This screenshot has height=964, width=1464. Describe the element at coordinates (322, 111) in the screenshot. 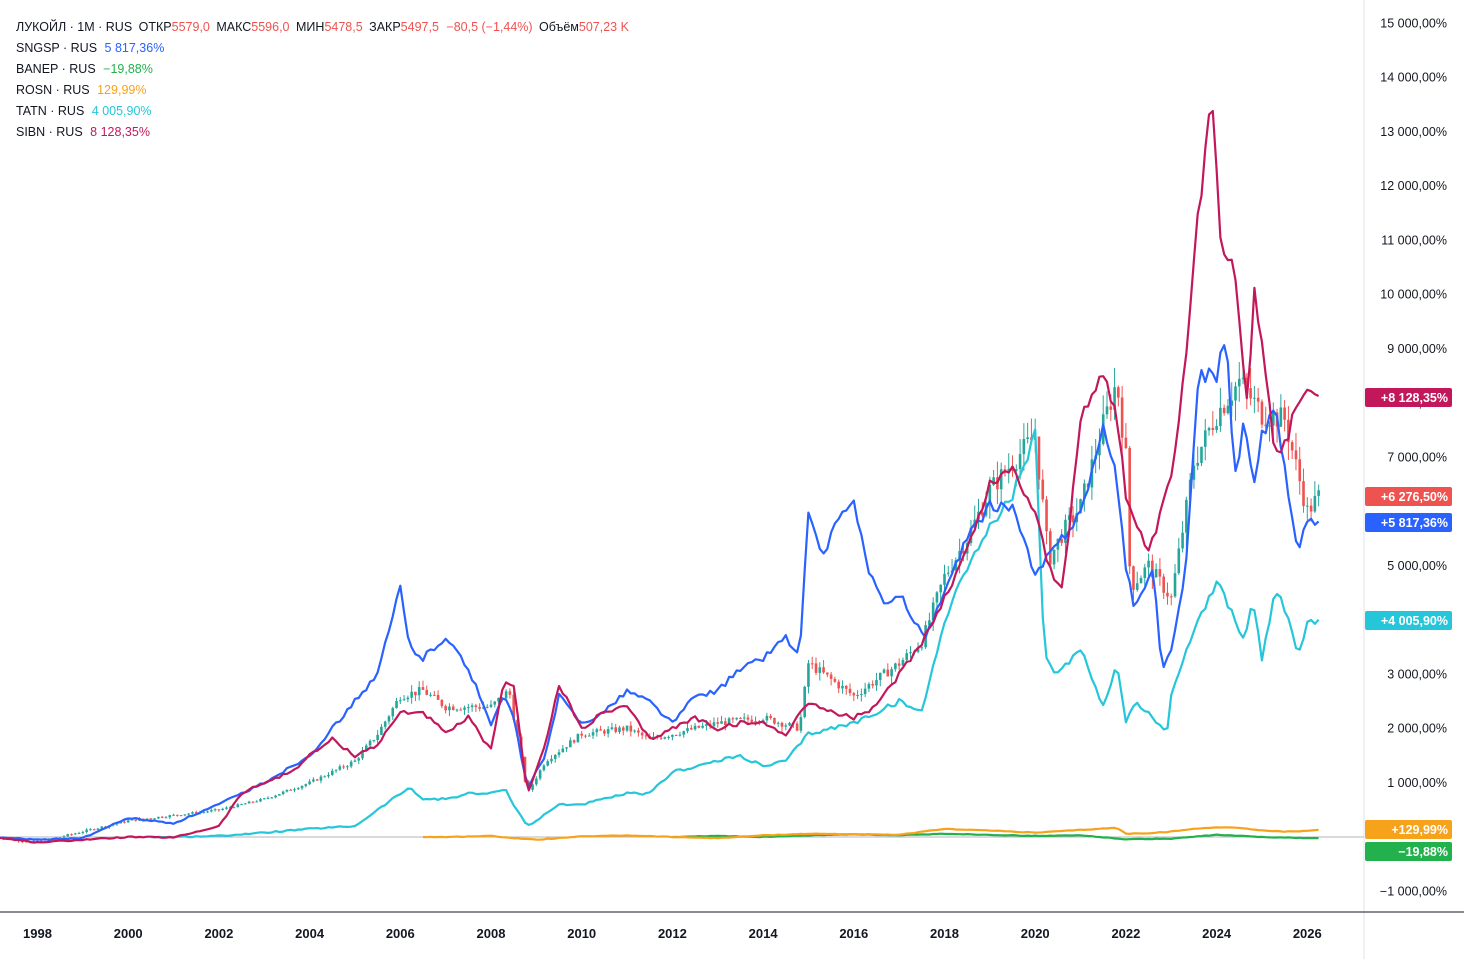

I see `legend-row-tatn: TATN · RUS 4 005,90%` at that location.